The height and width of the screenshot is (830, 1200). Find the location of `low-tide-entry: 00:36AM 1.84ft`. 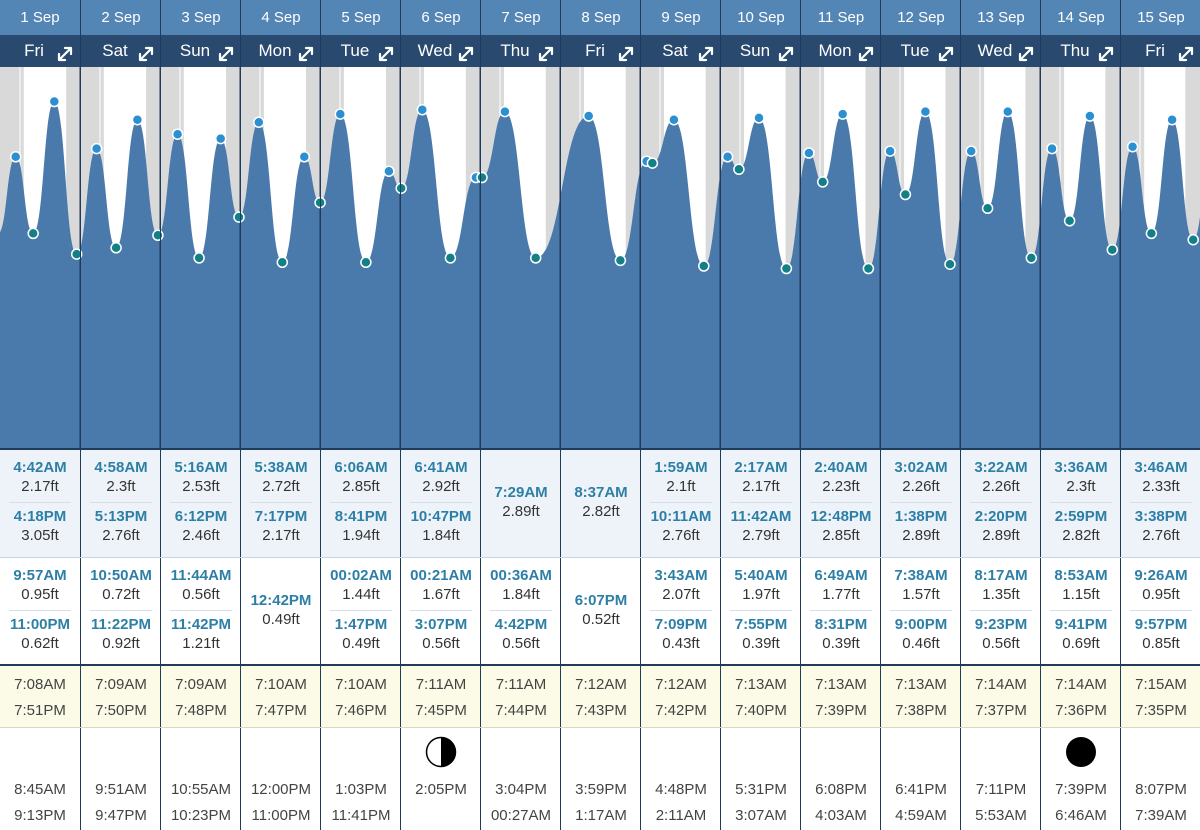

low-tide-entry: 00:36AM 1.84ft is located at coordinates (521, 585).